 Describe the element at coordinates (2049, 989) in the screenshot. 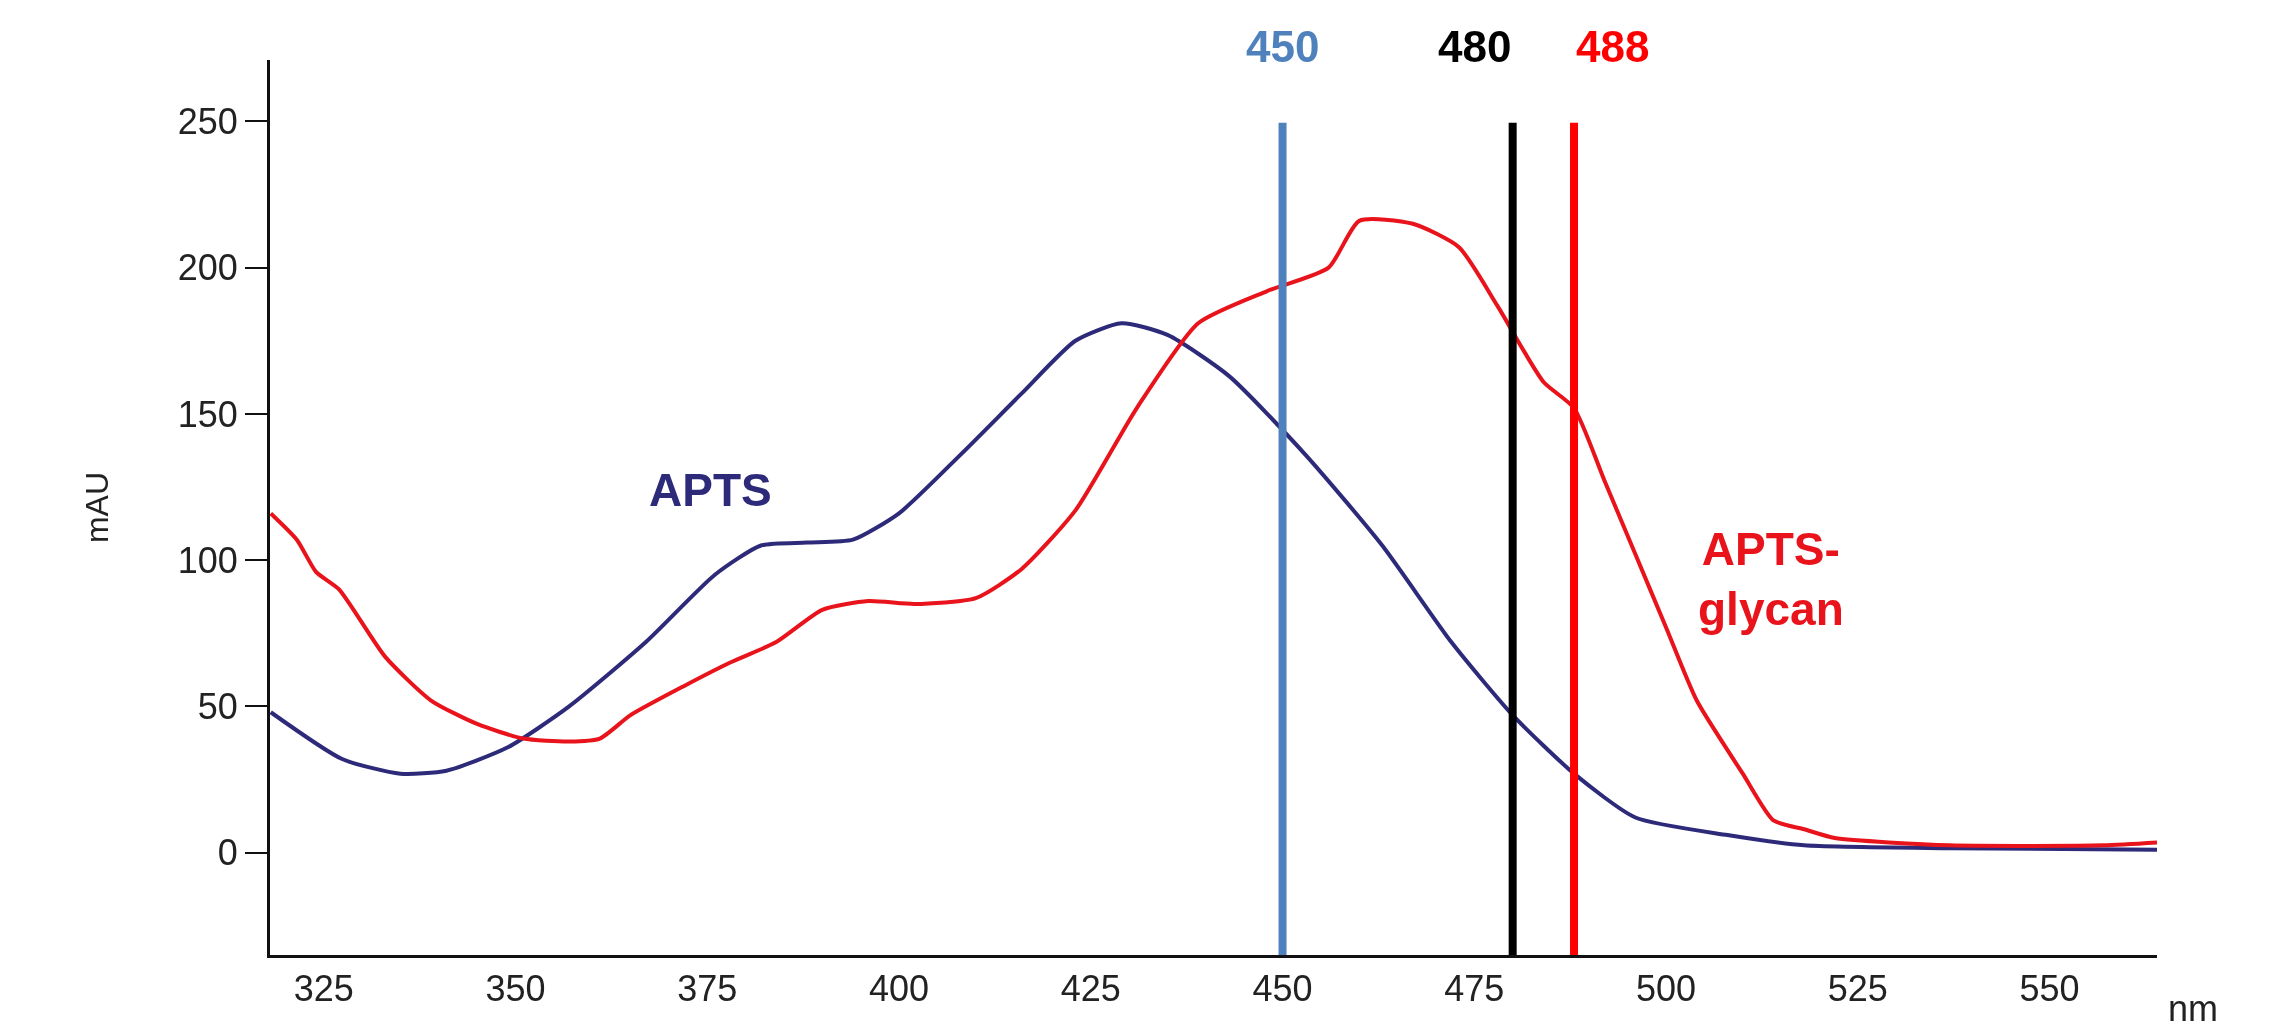

I see `x-tick-label: 550` at that location.